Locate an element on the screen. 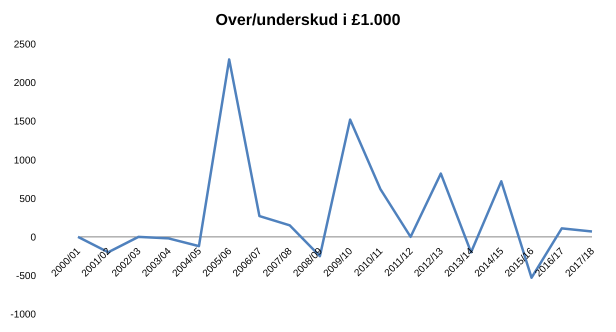 Image resolution: width=616 pixels, height=332 pixels. y-tick-label: -500 is located at coordinates (26, 276).